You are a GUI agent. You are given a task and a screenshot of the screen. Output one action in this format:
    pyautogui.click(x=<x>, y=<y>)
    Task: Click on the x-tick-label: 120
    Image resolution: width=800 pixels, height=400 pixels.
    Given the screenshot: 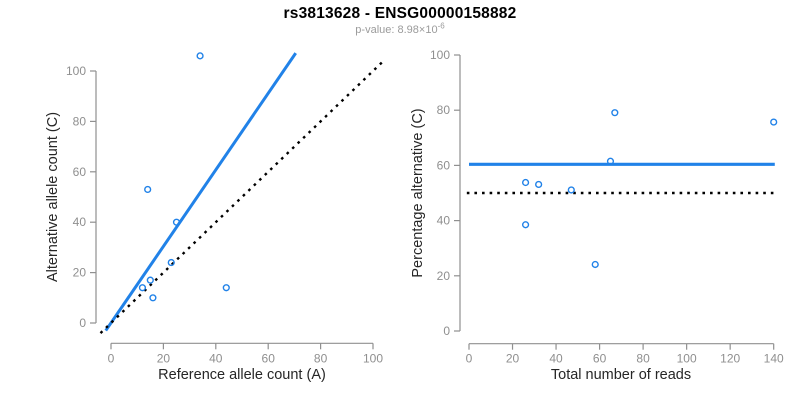 What is the action you would take?
    pyautogui.click(x=730, y=359)
    